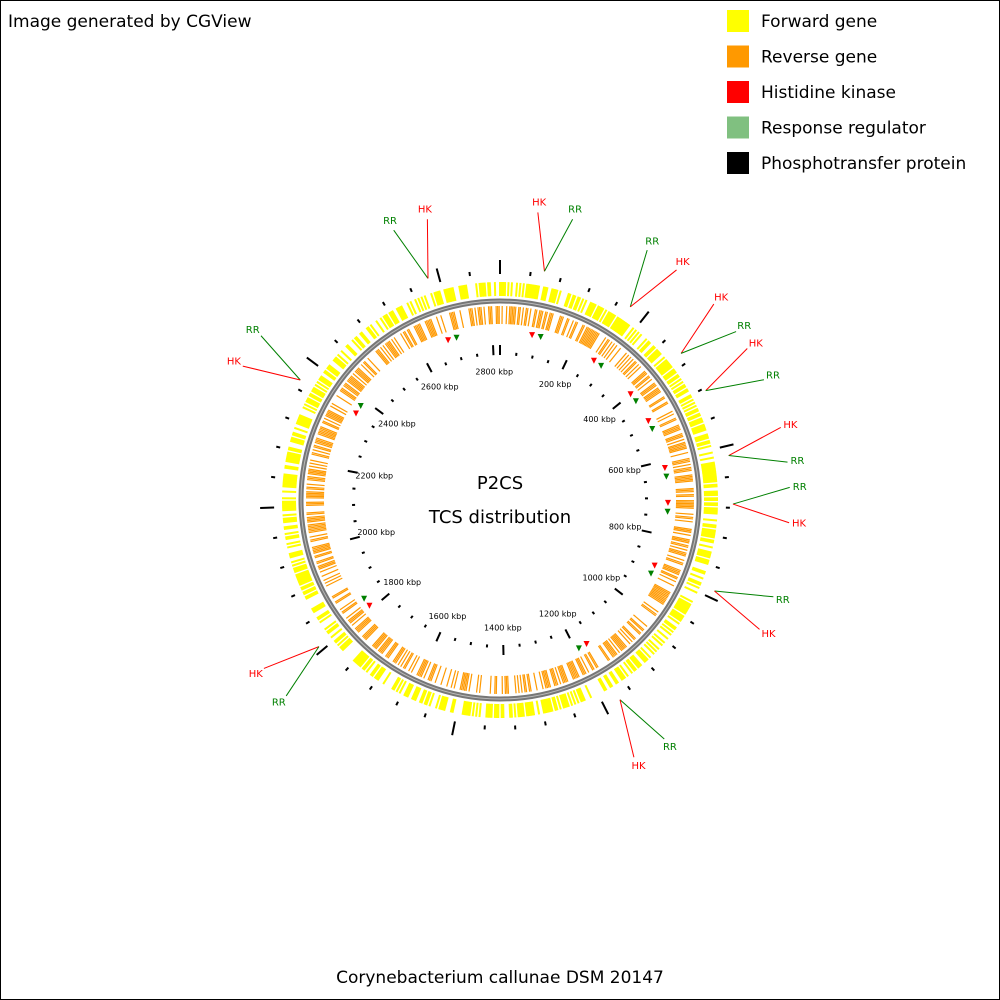 Image resolution: width=1000 pixels, height=1000 pixels. Describe the element at coordinates (503, 627) in the screenshot. I see `ruler-label: 1400 kbp` at that location.